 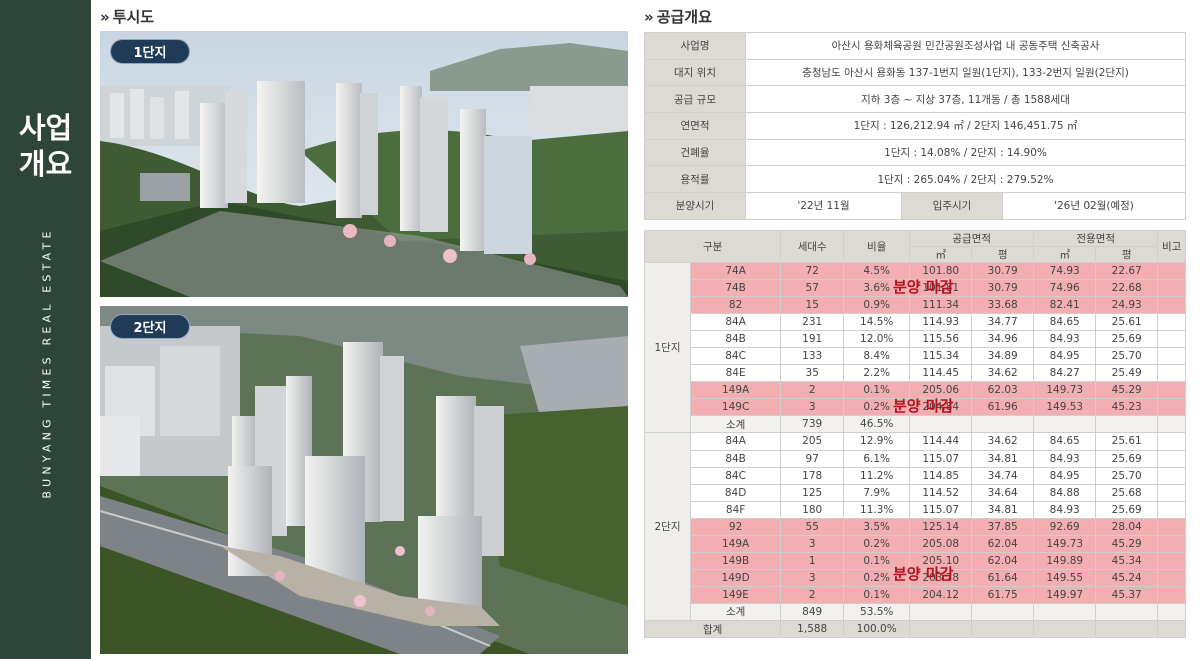 I want to click on subtotal-cell: 849, so click(x=812, y=611).